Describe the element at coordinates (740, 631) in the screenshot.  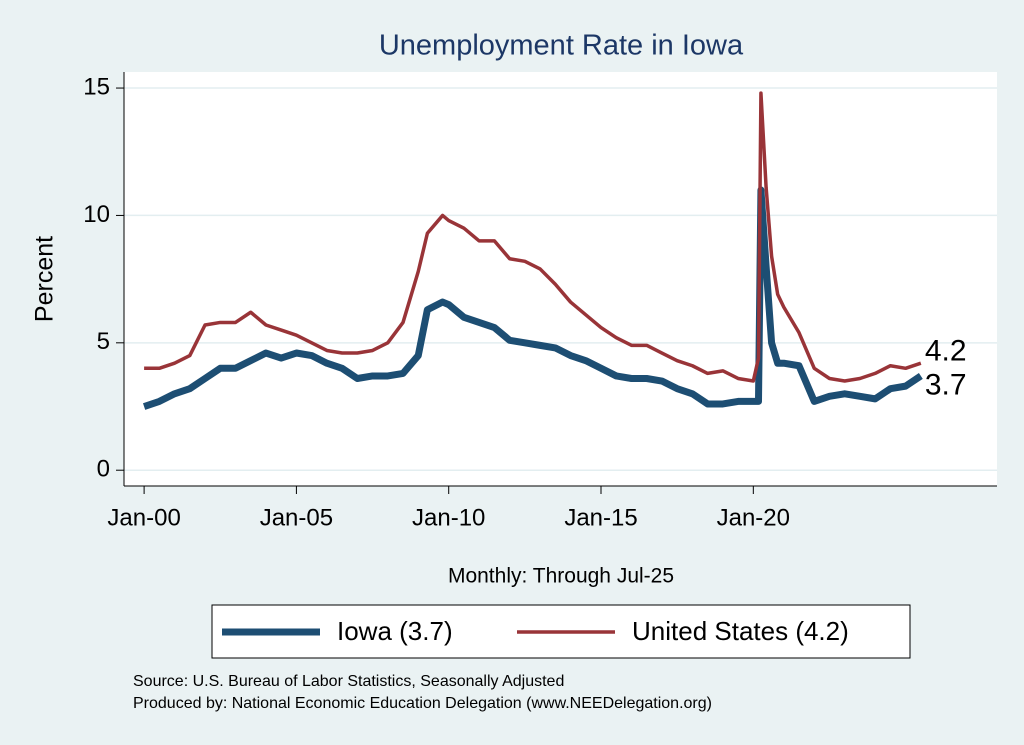
I see `legend-label: United States (4.2)` at that location.